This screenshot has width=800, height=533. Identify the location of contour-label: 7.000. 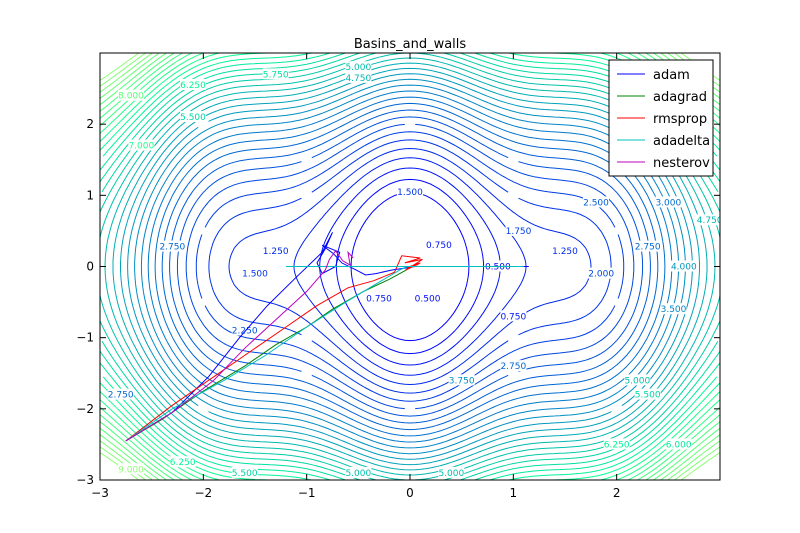
(141, 147).